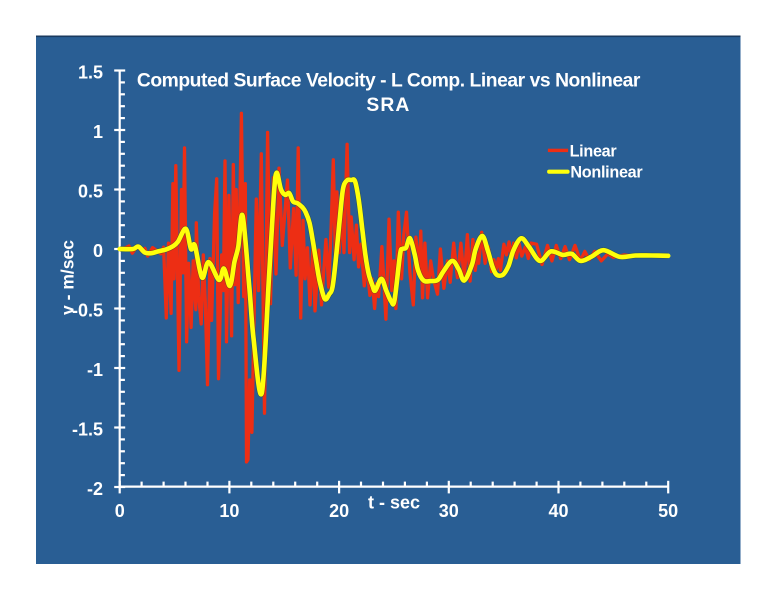 This screenshot has width=776, height=600. Describe the element at coordinates (68, 277) in the screenshot. I see `svg-text: v - m/sec` at that location.